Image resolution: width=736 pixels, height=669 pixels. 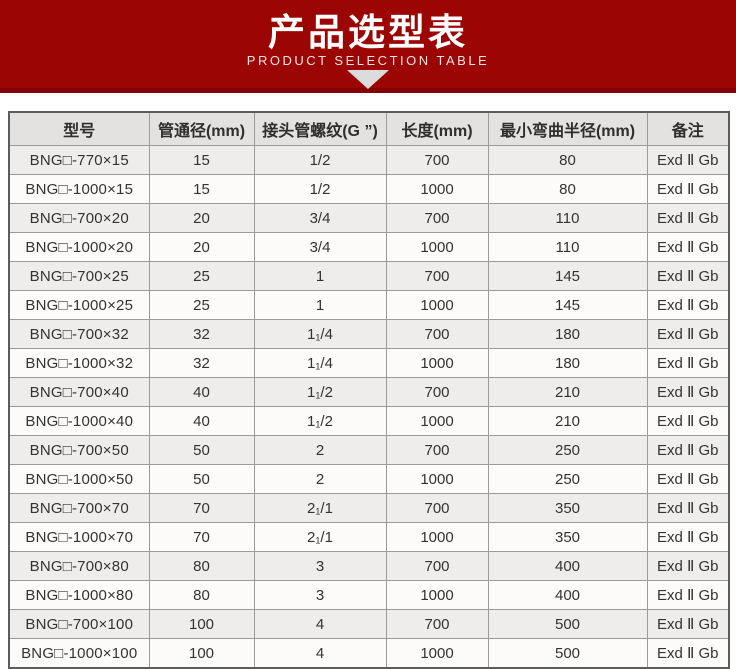 I want to click on cell-model: BNG□-700×40, so click(x=79, y=392).